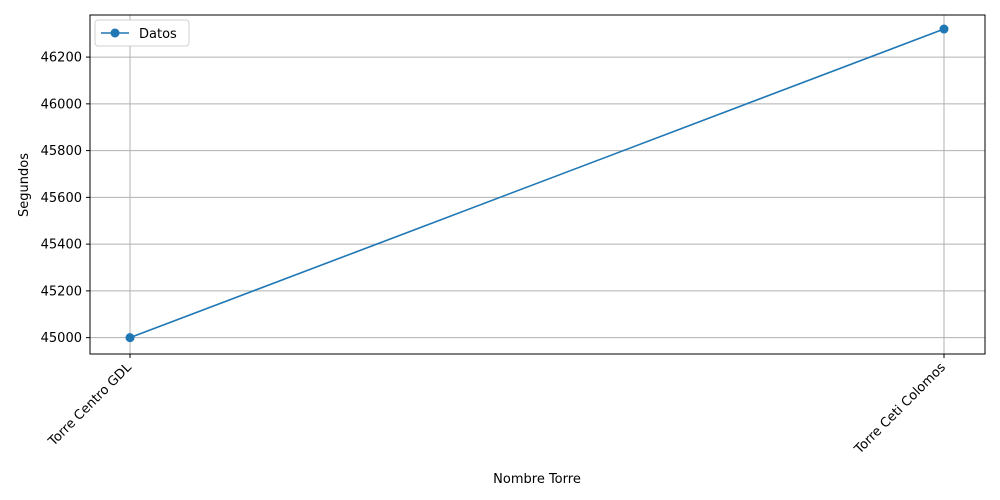 This screenshot has width=1000, height=500. I want to click on legend: Datos, so click(142, 33).